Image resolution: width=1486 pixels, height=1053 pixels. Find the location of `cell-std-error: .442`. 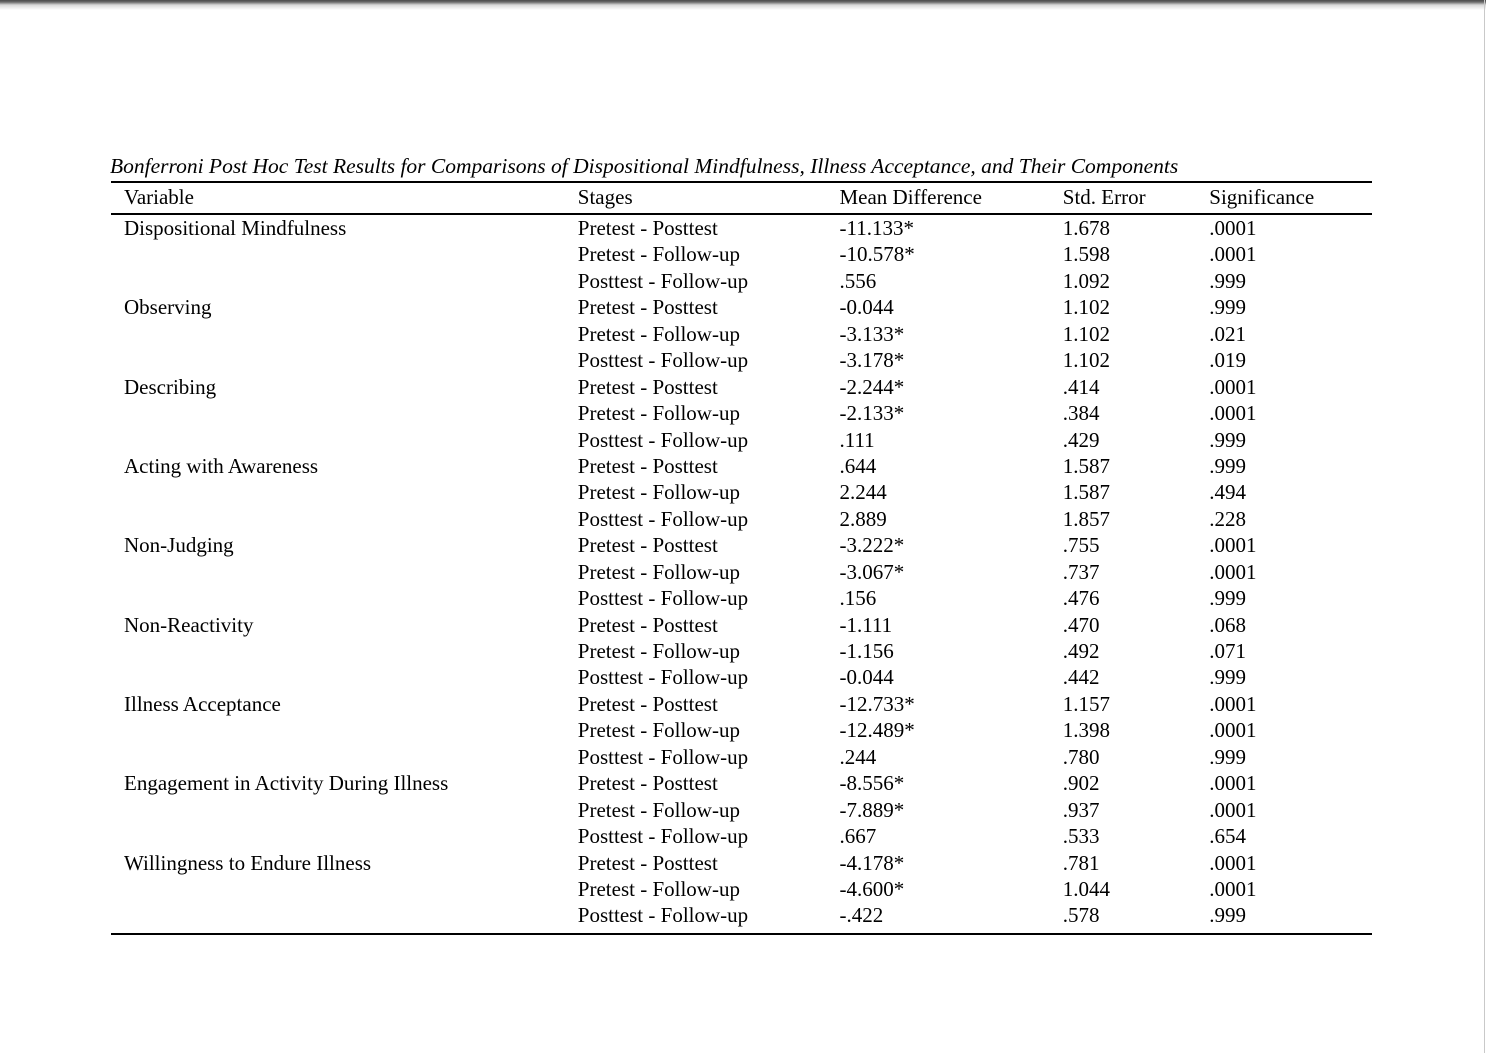

cell-std-error: .442 is located at coordinates (1081, 677).